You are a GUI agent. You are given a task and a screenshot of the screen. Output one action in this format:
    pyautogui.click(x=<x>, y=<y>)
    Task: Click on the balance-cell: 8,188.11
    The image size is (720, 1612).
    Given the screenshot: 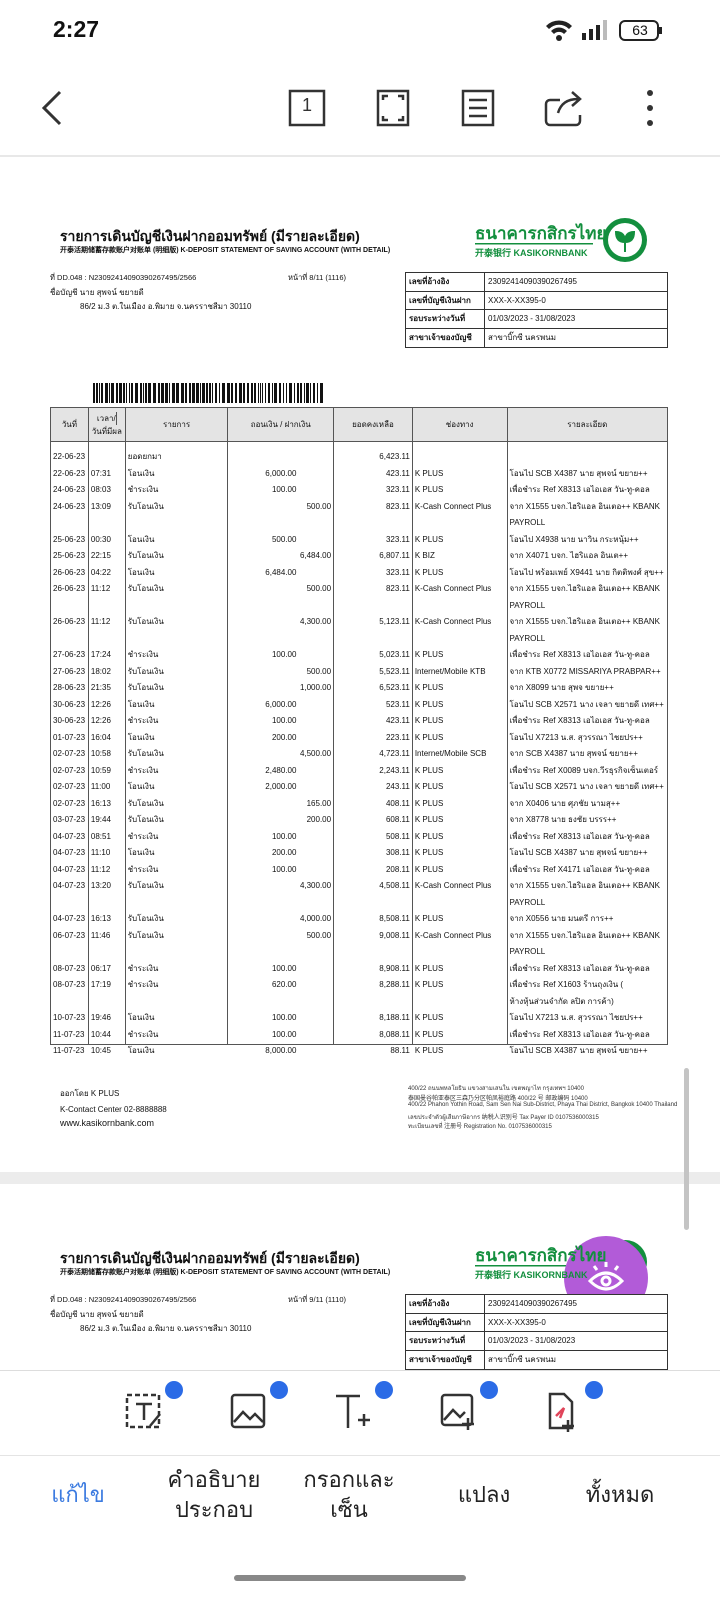 What is the action you would take?
    pyautogui.click(x=394, y=1017)
    